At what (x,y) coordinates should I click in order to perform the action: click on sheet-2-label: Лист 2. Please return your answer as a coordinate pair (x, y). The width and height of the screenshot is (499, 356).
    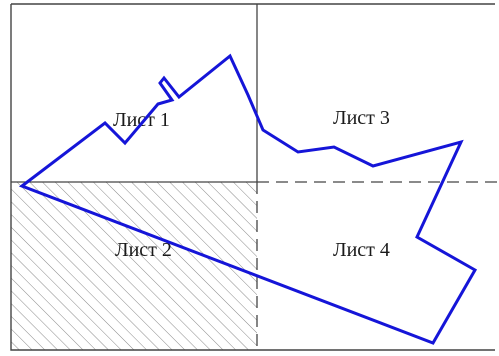
    Looking at the image, I should click on (143, 250).